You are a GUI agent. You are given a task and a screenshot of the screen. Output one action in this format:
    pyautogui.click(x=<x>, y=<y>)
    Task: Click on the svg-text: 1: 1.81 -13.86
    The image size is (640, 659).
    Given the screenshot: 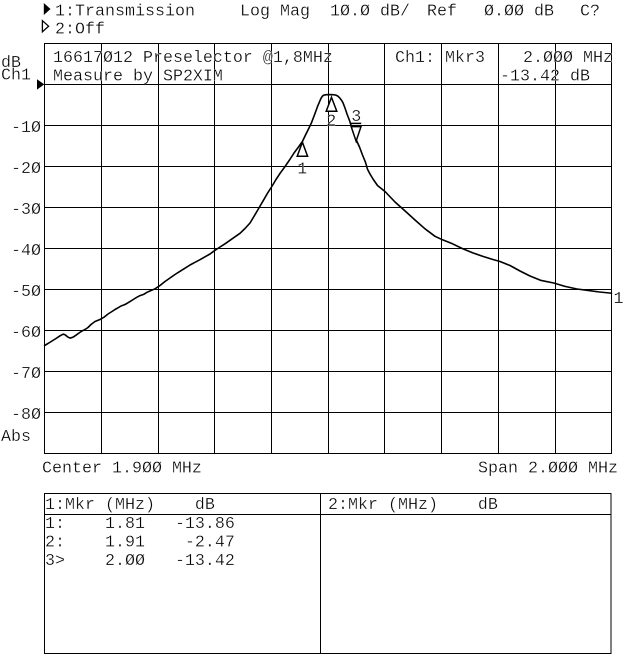 What is the action you would take?
    pyautogui.click(x=140, y=524)
    